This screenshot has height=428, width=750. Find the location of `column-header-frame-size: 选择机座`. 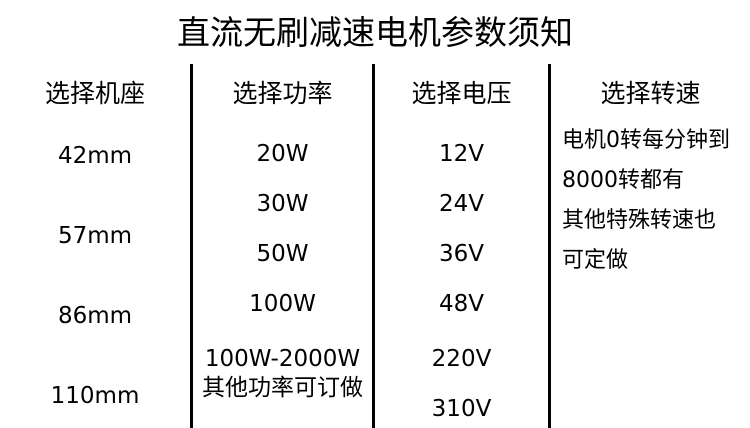

column-header-frame-size: 选择机座 is located at coordinates (94, 93).